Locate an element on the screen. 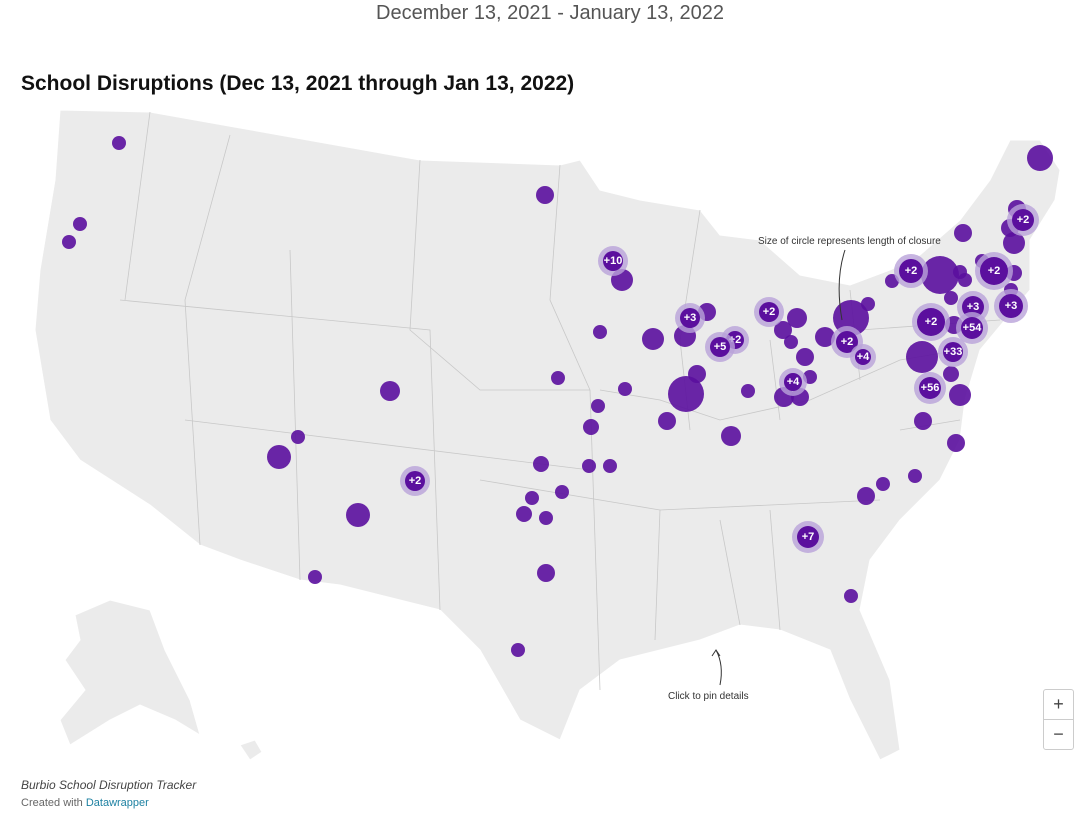  credit-link: Datawrapper is located at coordinates (117, 803).